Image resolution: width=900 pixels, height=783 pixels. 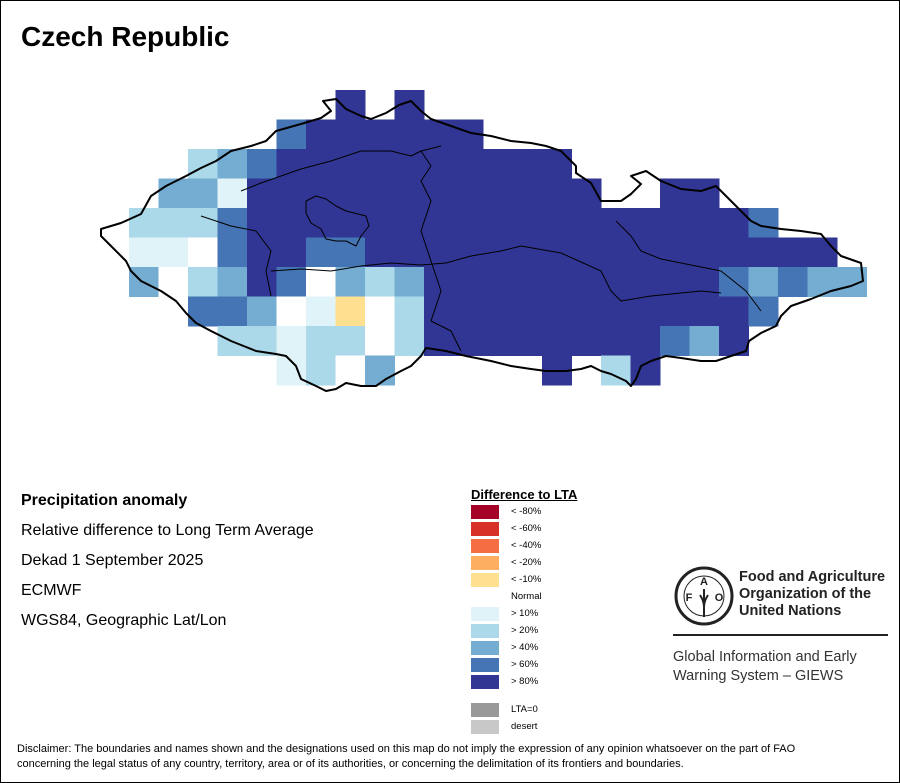 What do you see at coordinates (805, 594) in the screenshot?
I see `fao-name-line: Organization of the` at bounding box center [805, 594].